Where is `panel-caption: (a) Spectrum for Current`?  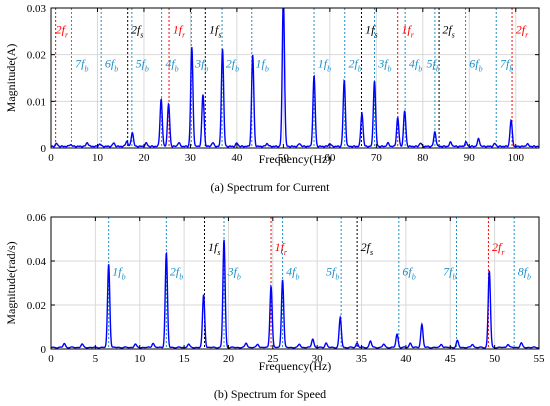
panel-caption: (a) Spectrum for Current is located at coordinates (271, 187).